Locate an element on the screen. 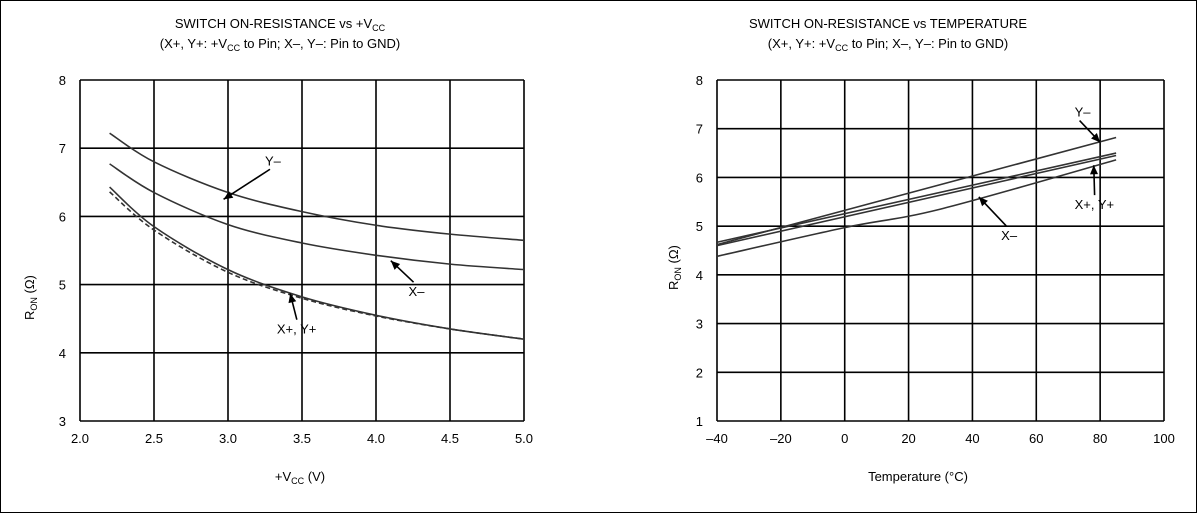 The image size is (1197, 513). x-axis-label: Temperature (°C) is located at coordinates (918, 476).